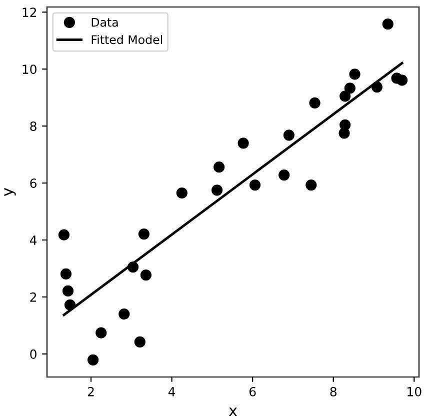 This screenshot has height=420, width=429. I want to click on x-axis-title: x, so click(233, 412).